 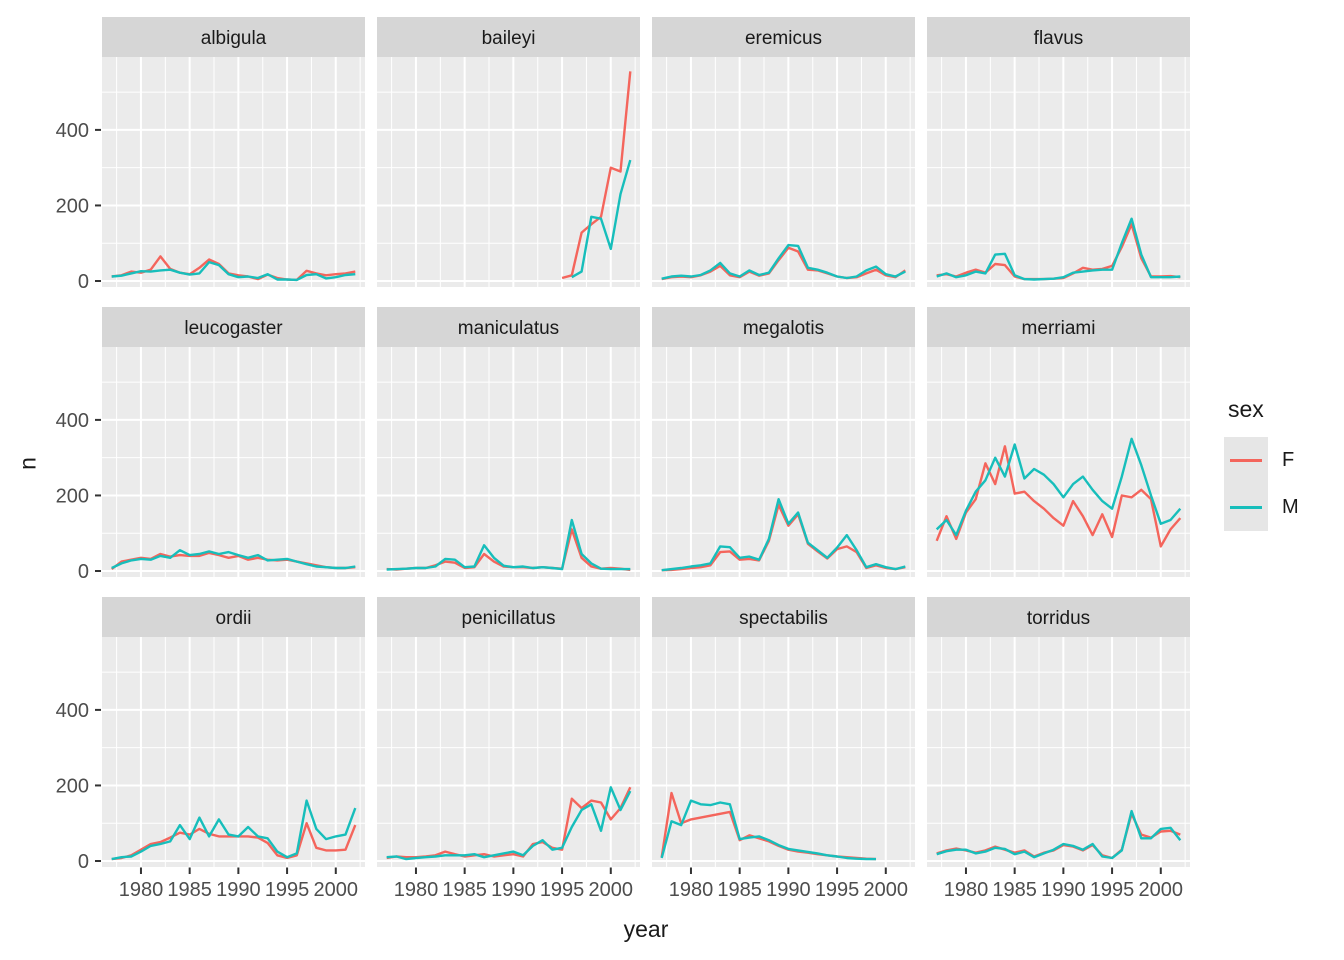 I want to click on facet-leucogaster: leucogaster 0 200 400, so click(x=210, y=445).